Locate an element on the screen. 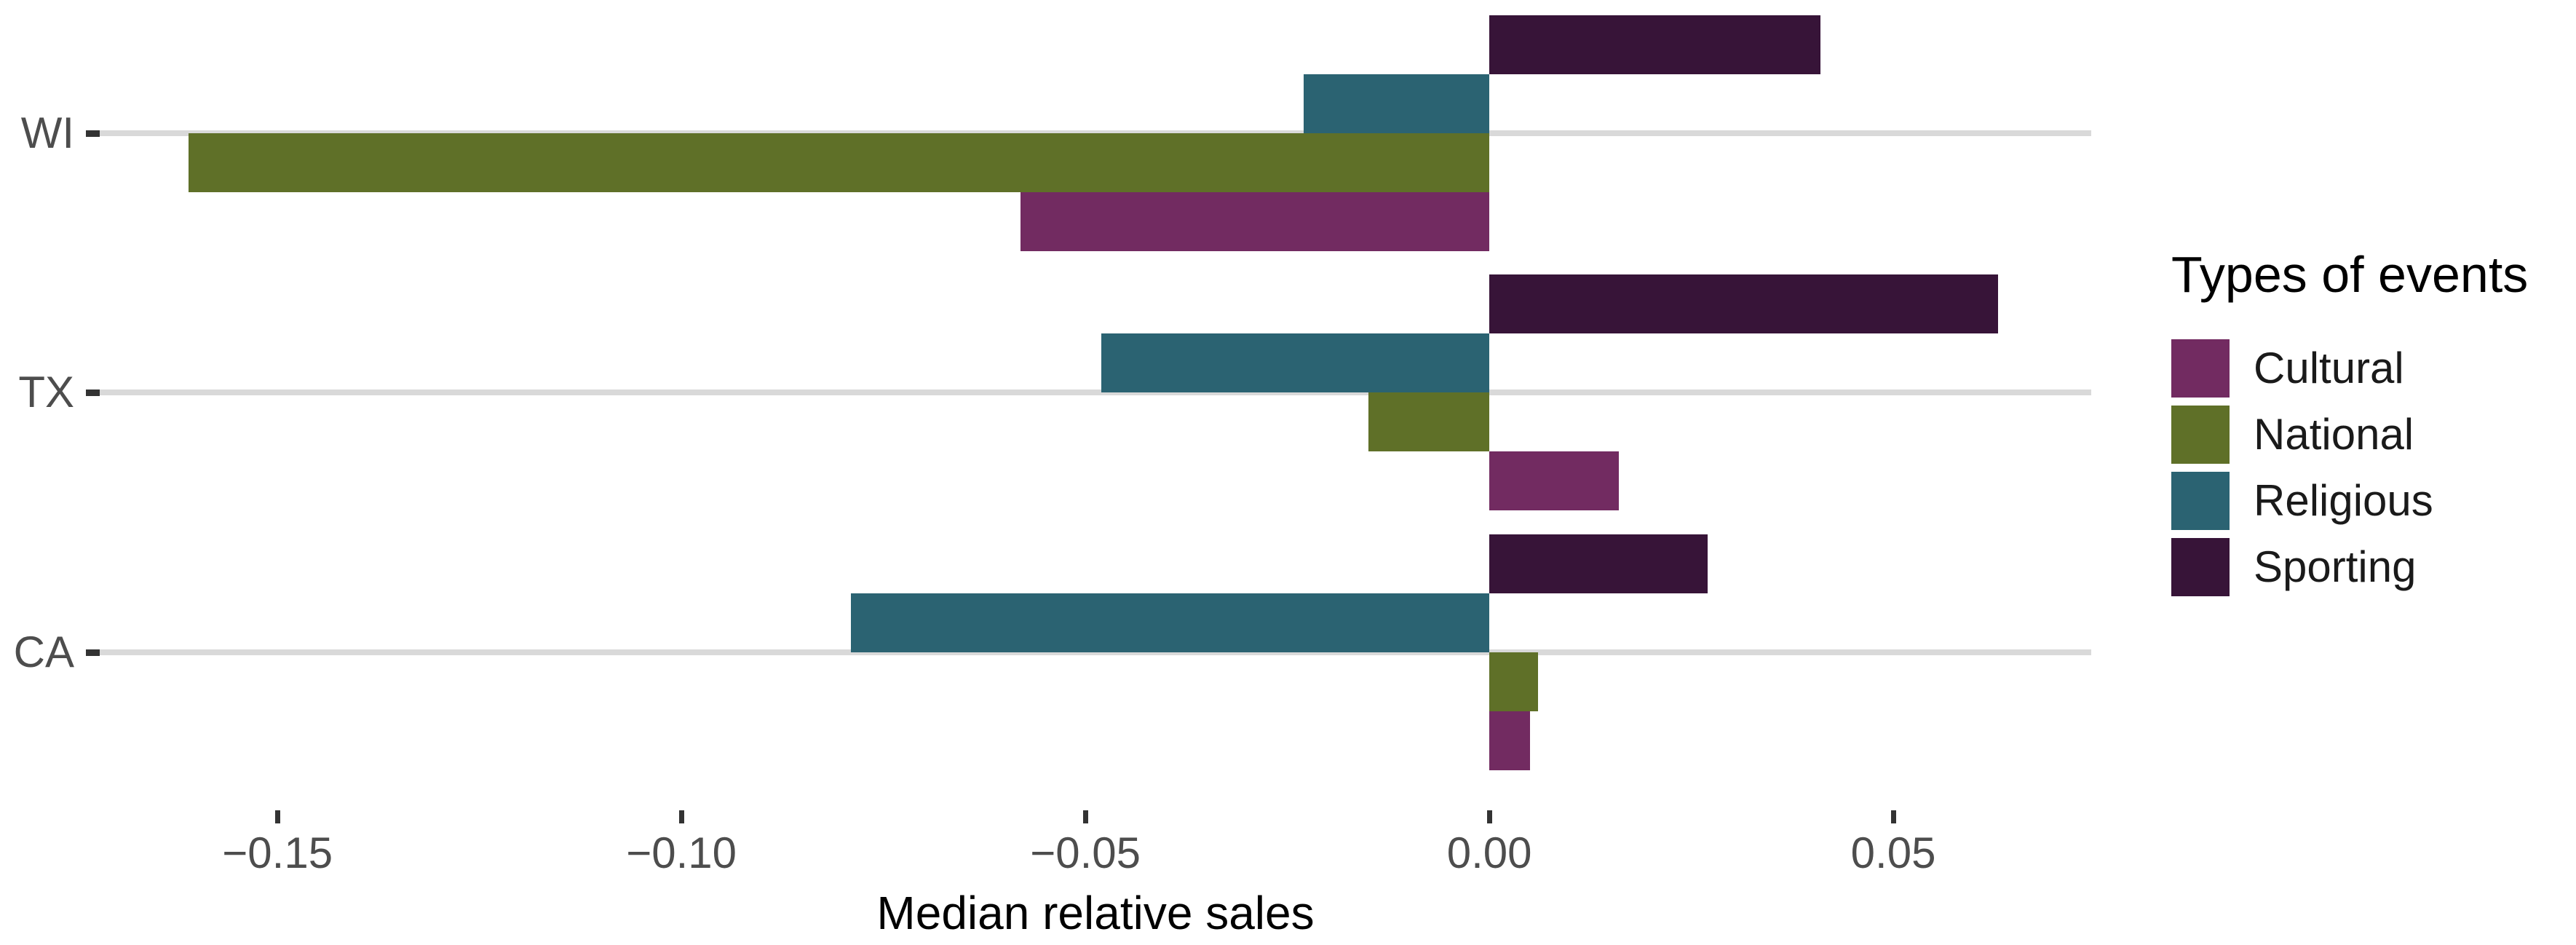 This screenshot has height=945, width=2576. legend-label-cultural: Cultural is located at coordinates (2329, 368).